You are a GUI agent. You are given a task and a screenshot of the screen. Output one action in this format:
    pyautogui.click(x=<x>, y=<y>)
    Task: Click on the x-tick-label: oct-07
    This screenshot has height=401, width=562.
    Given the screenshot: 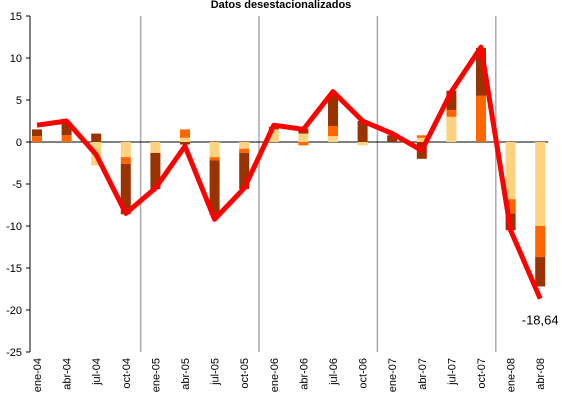 What is the action you would take?
    pyautogui.click(x=482, y=373)
    